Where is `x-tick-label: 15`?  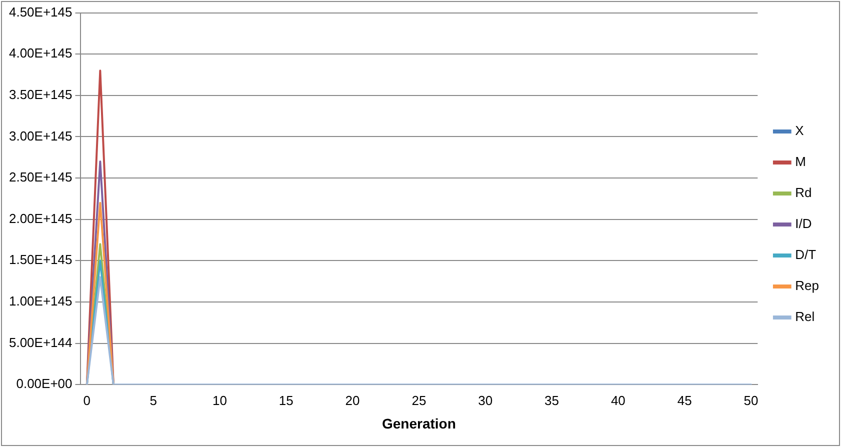
x-tick-label: 15 is located at coordinates (286, 400).